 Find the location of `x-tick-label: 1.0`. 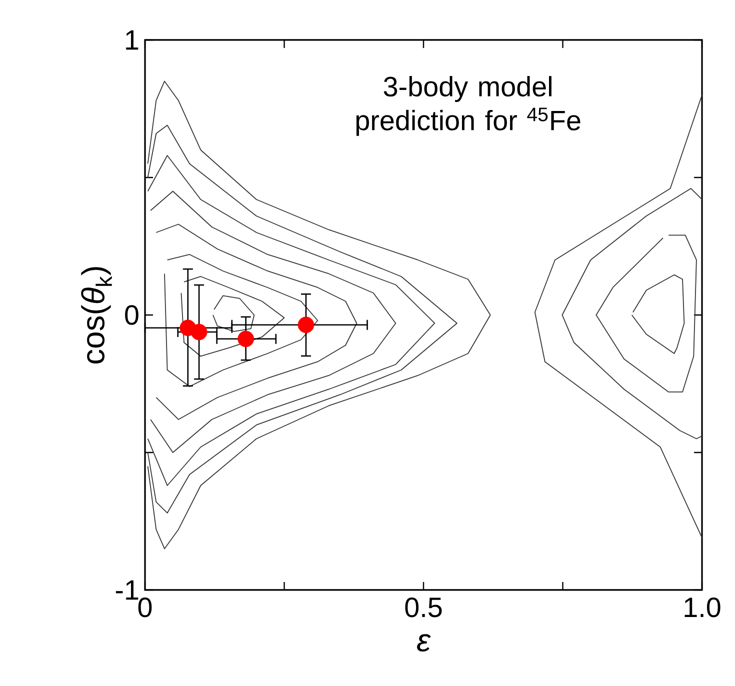

x-tick-label: 1.0 is located at coordinates (702, 608).